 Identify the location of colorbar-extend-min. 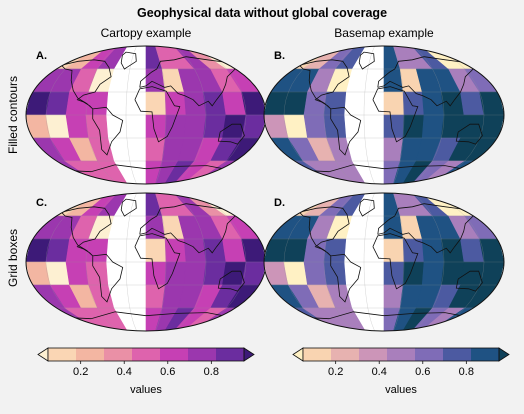
(43, 354).